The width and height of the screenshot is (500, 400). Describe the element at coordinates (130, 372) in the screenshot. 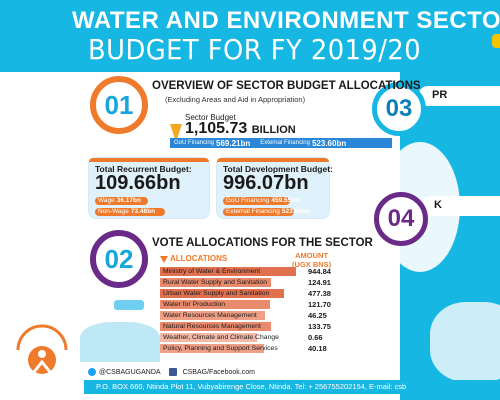

I see `twitter-handle: @CSBAGUGANDA` at that location.